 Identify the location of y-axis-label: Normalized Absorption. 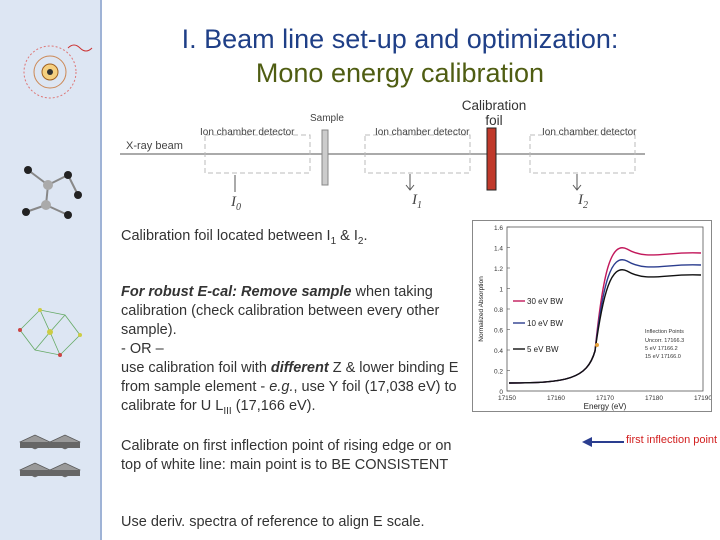
(481, 309).